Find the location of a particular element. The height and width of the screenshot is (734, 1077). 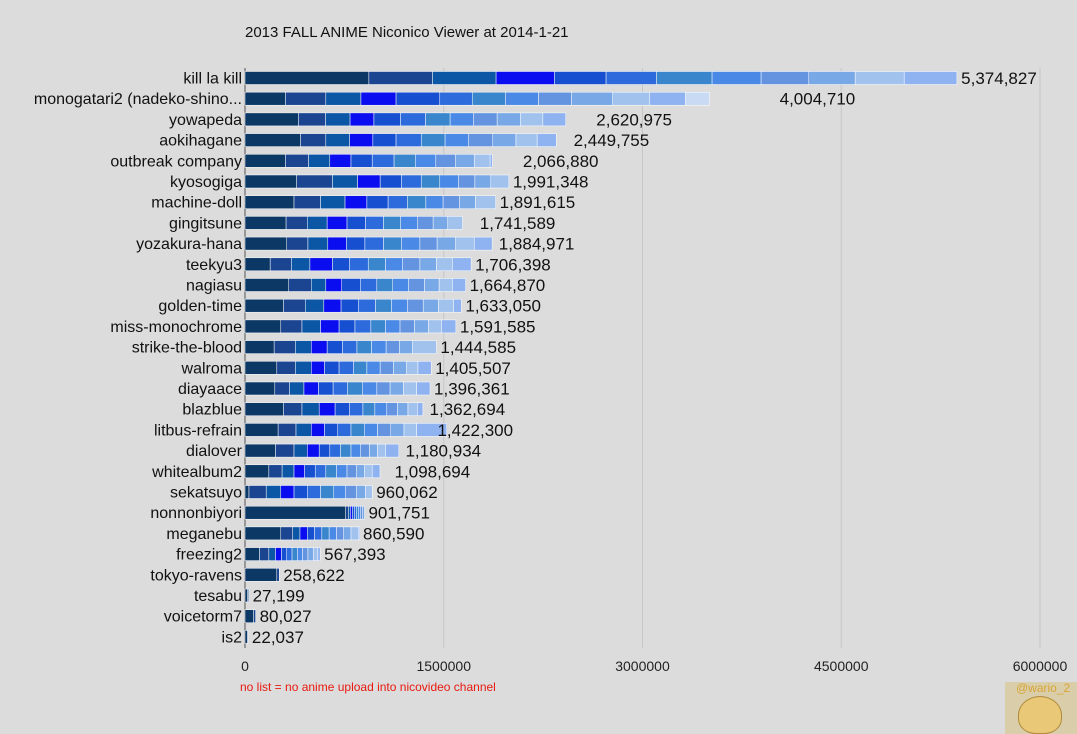

category-label: gingitsune is located at coordinates (205, 223).